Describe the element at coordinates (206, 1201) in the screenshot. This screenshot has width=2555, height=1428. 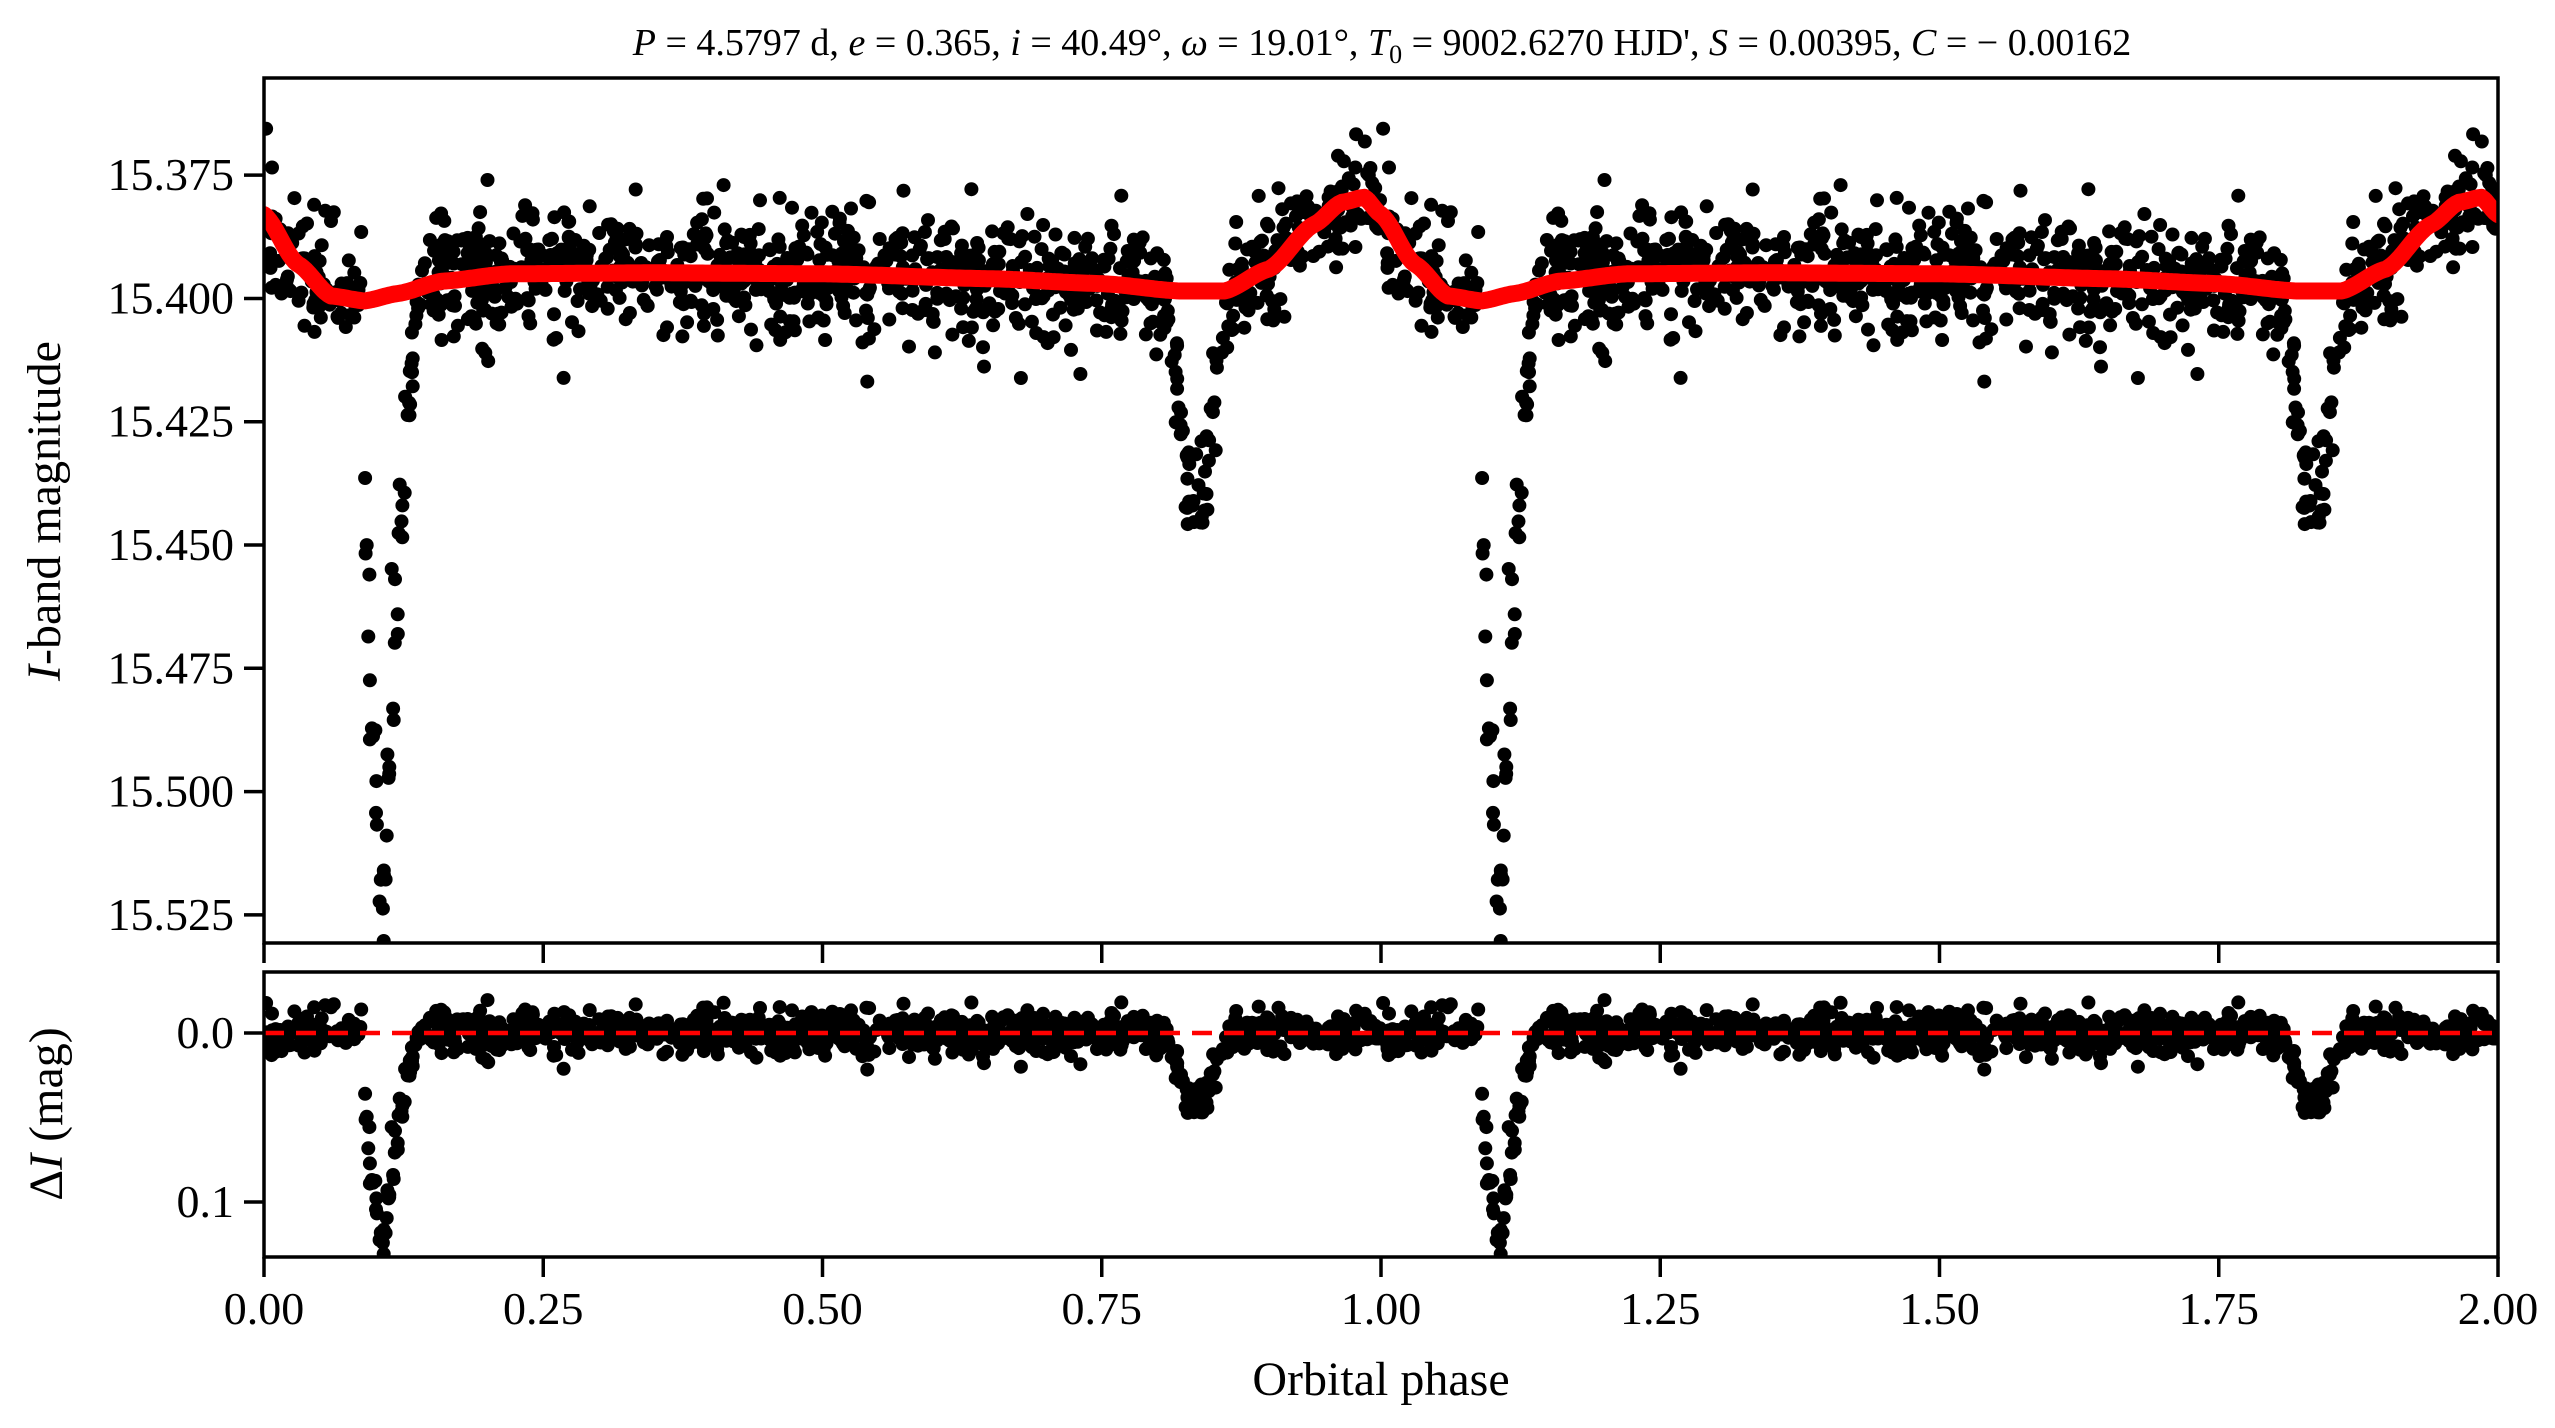
I see `y-tick-label: 0.1` at that location.